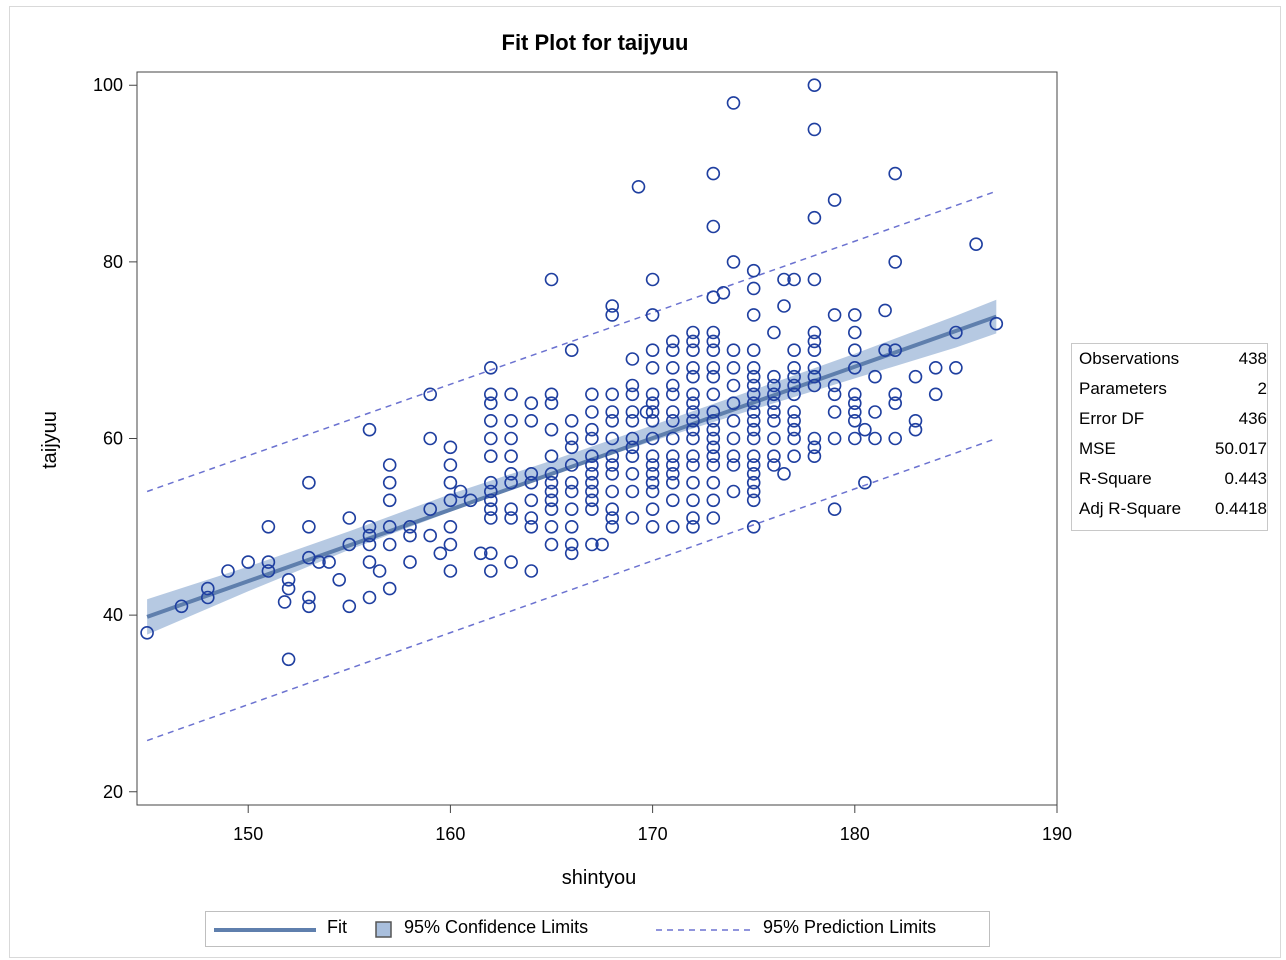  What do you see at coordinates (1112, 418) in the screenshot?
I see `stat-label: Error DF` at bounding box center [1112, 418].